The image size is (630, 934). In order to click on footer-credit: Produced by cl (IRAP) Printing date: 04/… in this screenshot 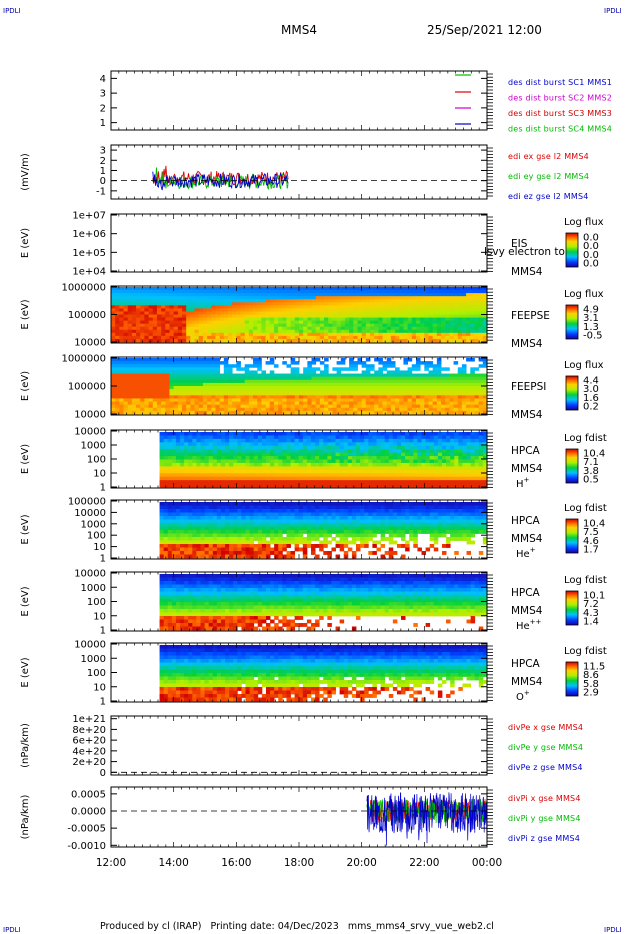, I will do `click(297, 926)`.